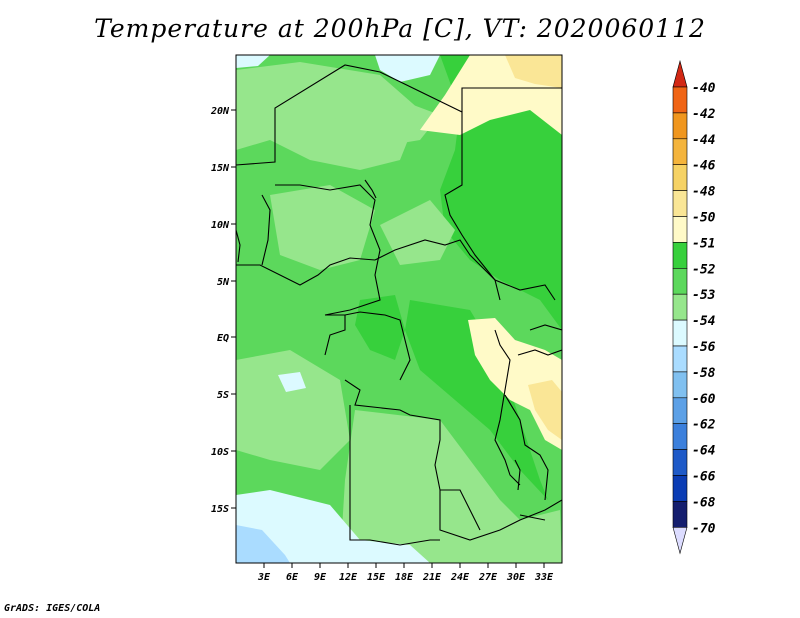 The width and height of the screenshot is (800, 618). What do you see at coordinates (704, 192) in the screenshot?
I see `colorbar-label: -48` at bounding box center [704, 192].